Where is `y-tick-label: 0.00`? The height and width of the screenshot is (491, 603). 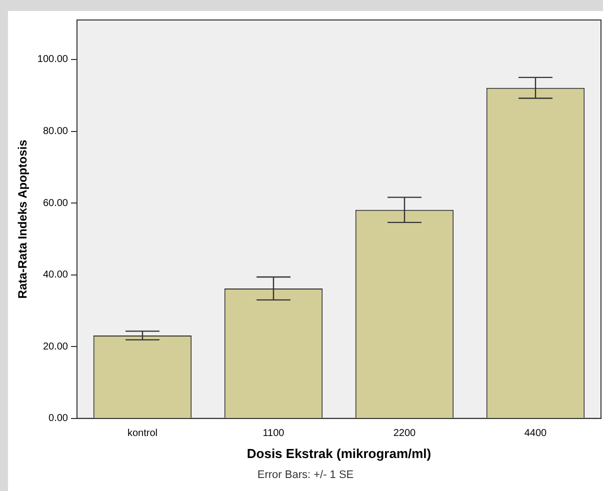
y-tick-label: 0.00 is located at coordinates (58, 418).